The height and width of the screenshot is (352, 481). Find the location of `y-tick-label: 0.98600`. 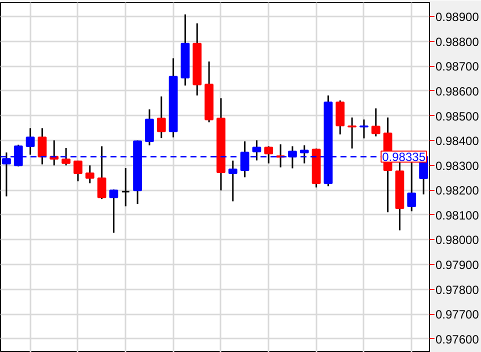

y-tick-label: 0.98600 is located at coordinates (458, 91).